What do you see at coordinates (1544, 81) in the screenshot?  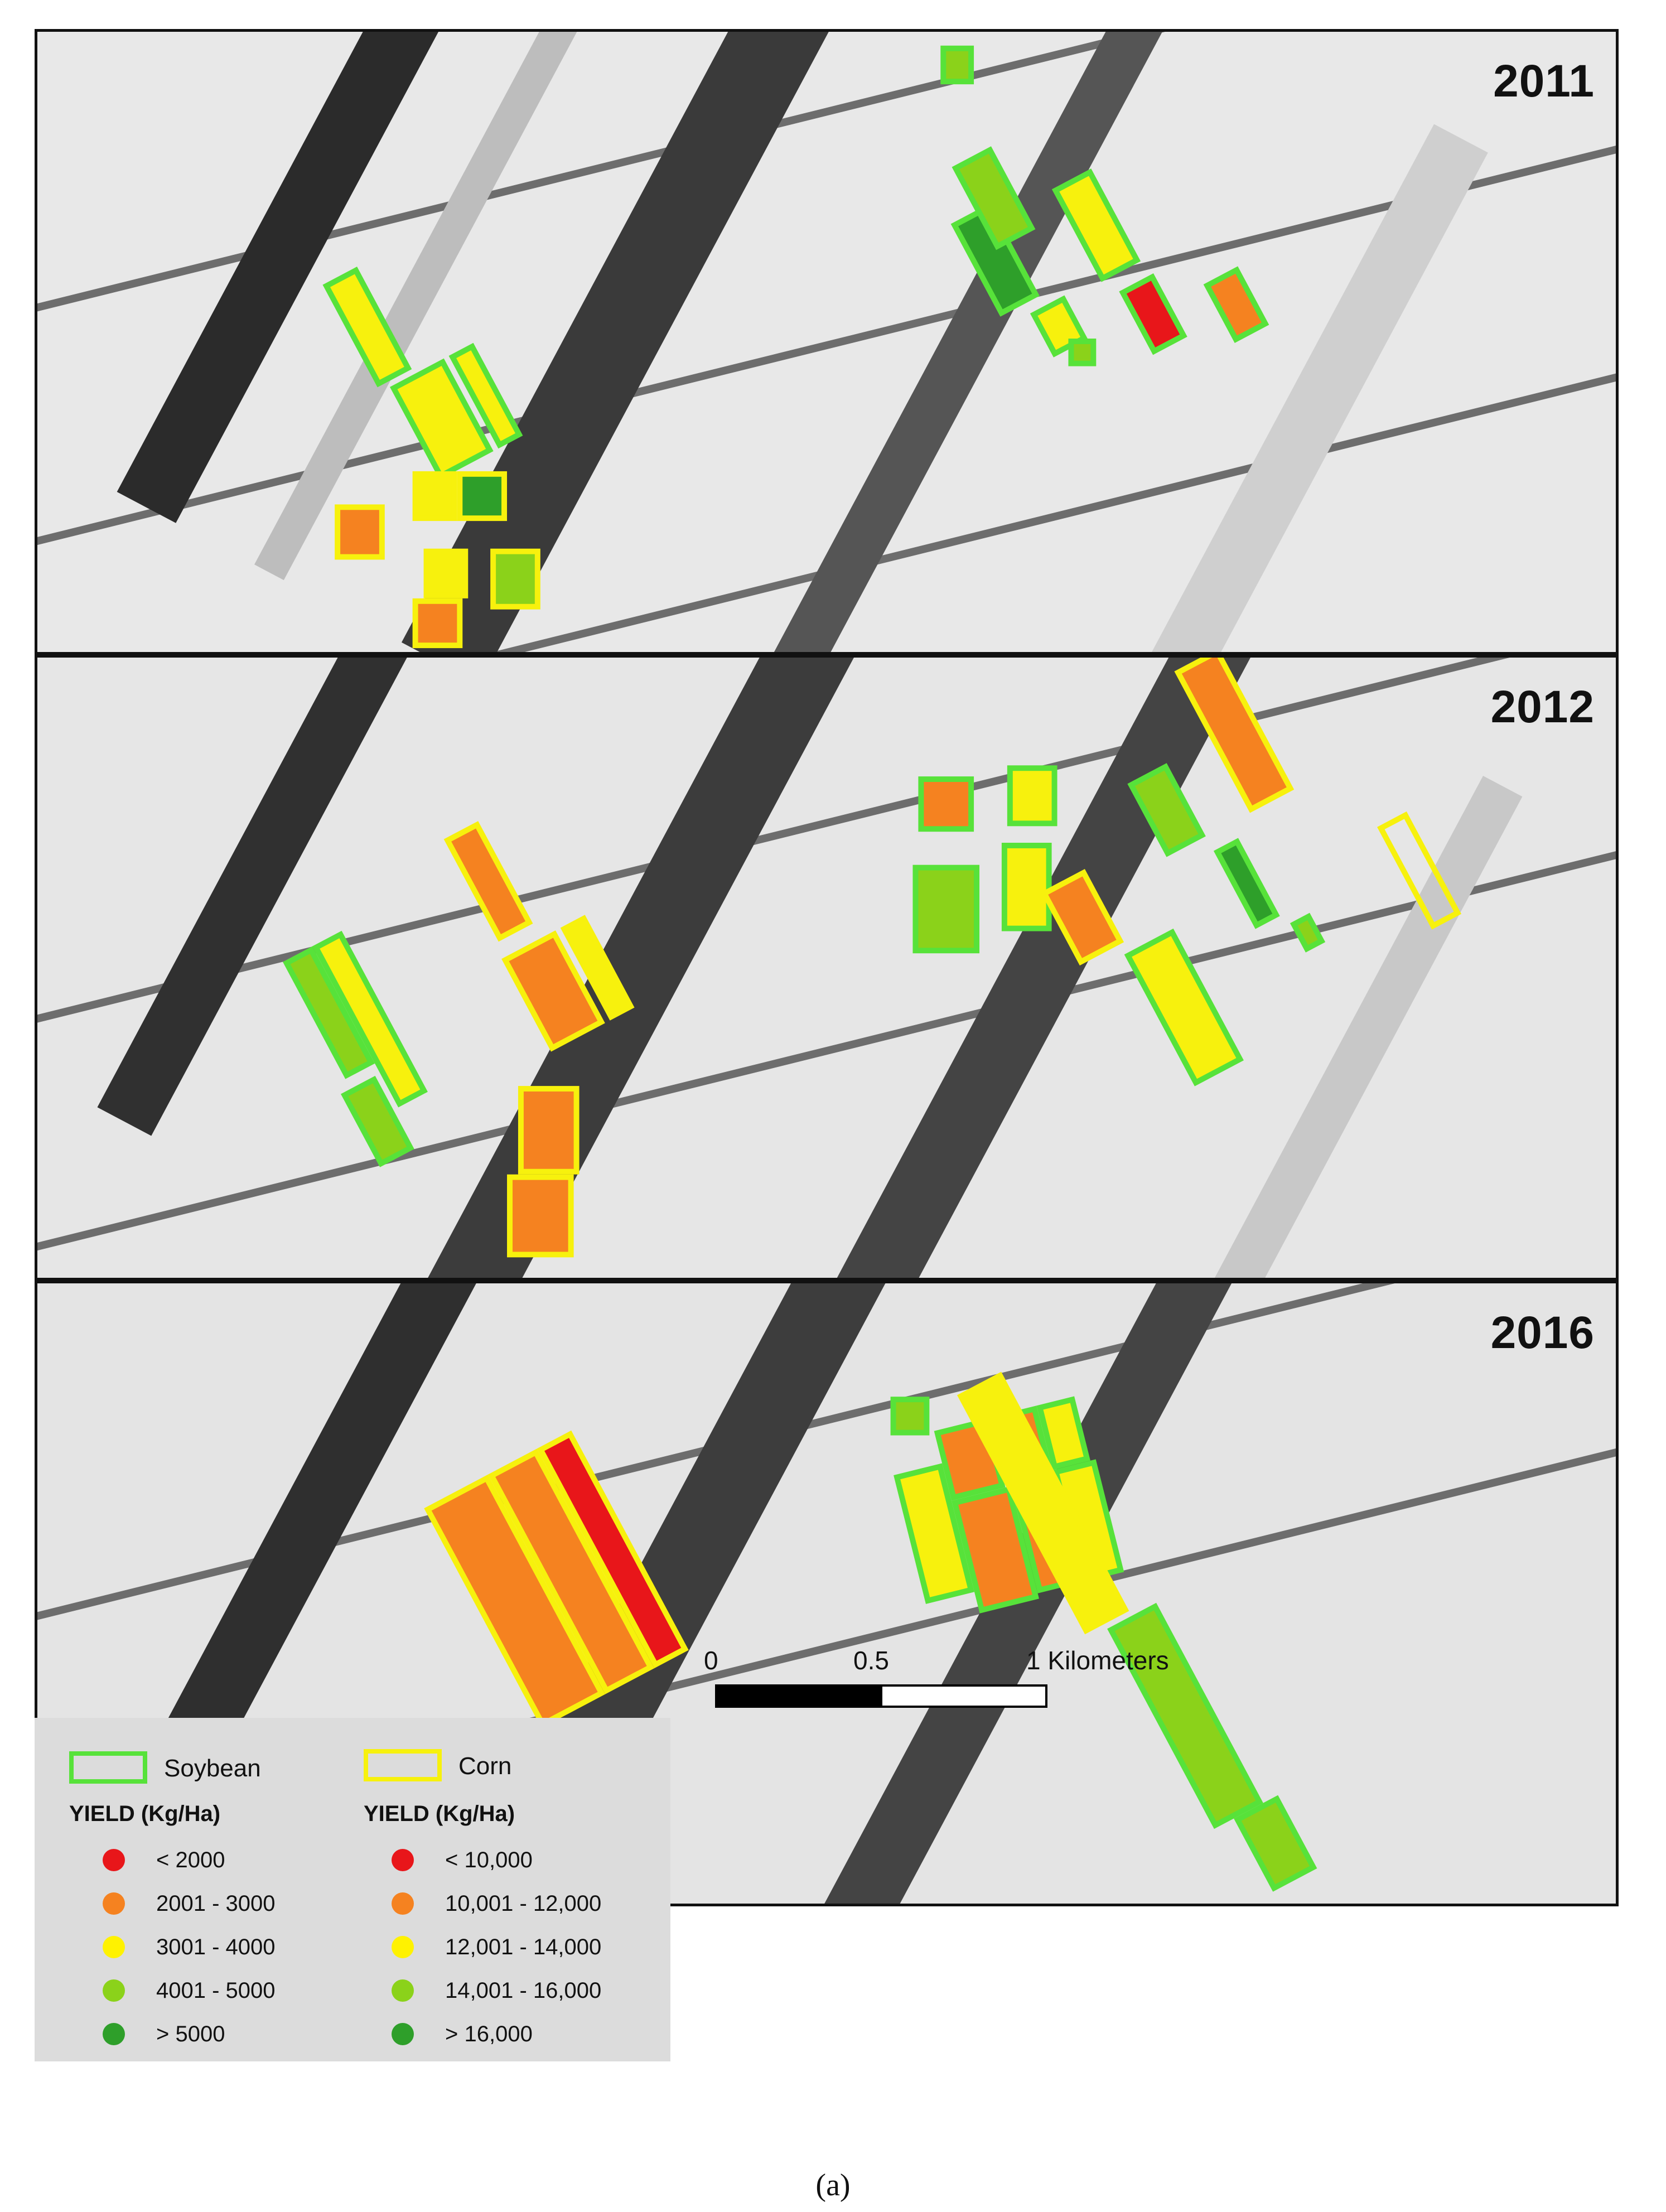 I see `year-label: 2011` at bounding box center [1544, 81].